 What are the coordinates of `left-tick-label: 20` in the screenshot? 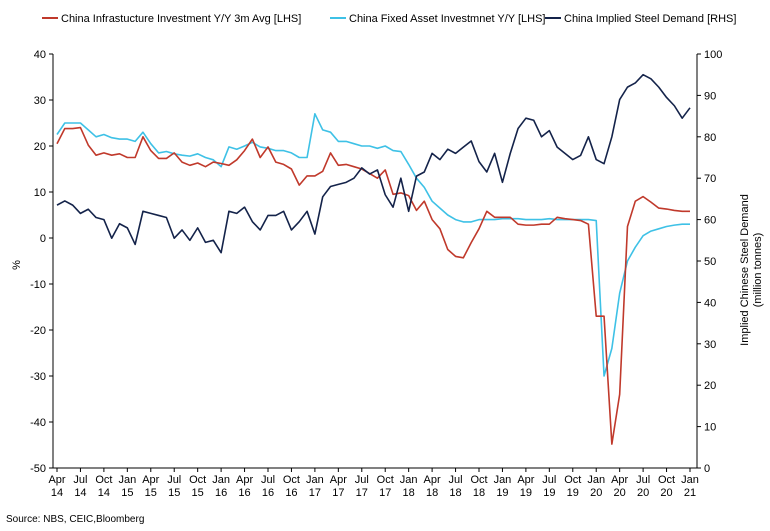 It's located at (40, 147).